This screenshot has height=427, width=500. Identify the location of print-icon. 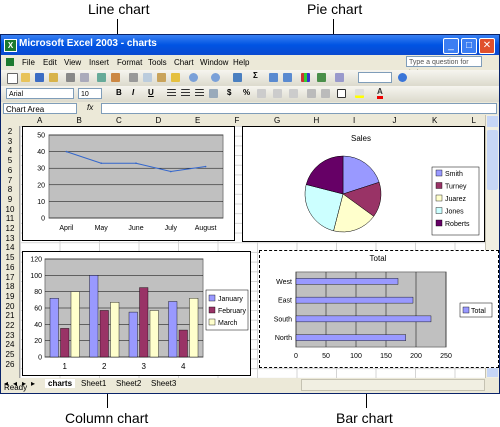
(70, 77).